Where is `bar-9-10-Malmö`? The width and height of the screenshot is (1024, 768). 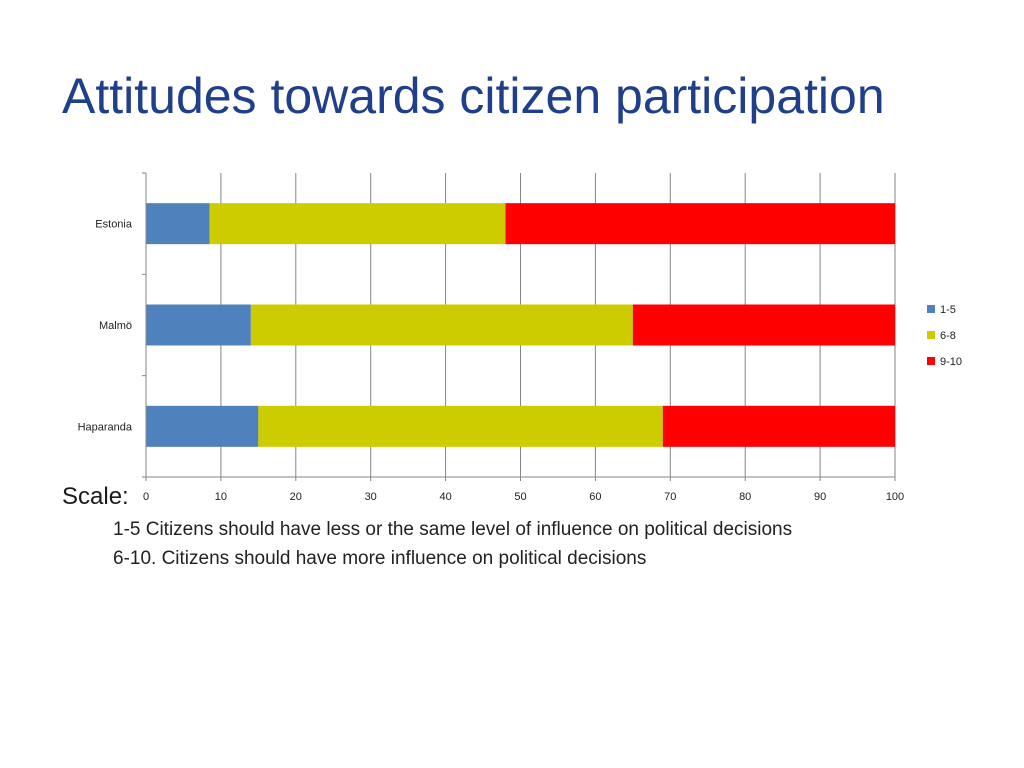
bar-9-10-Malmö is located at coordinates (763, 325).